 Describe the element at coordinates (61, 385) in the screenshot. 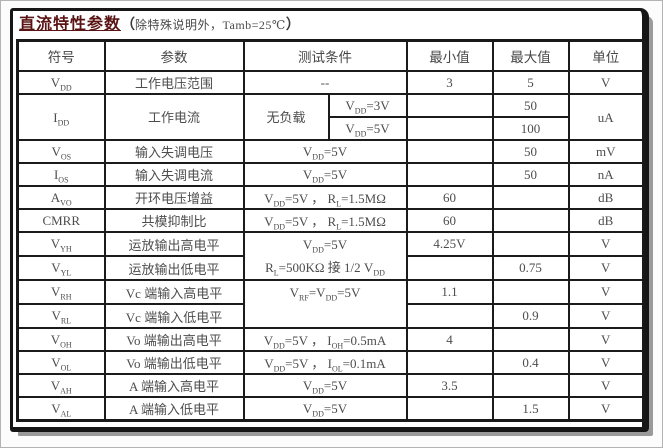

I see `cell-symbol: VAH` at that location.